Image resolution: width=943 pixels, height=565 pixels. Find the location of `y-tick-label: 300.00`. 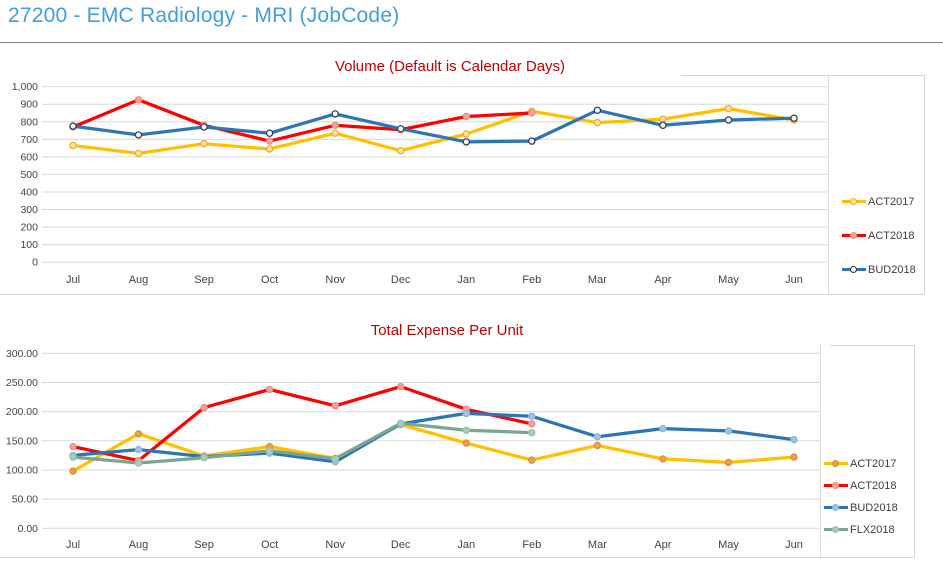

y-tick-label: 300.00 is located at coordinates (22, 354).